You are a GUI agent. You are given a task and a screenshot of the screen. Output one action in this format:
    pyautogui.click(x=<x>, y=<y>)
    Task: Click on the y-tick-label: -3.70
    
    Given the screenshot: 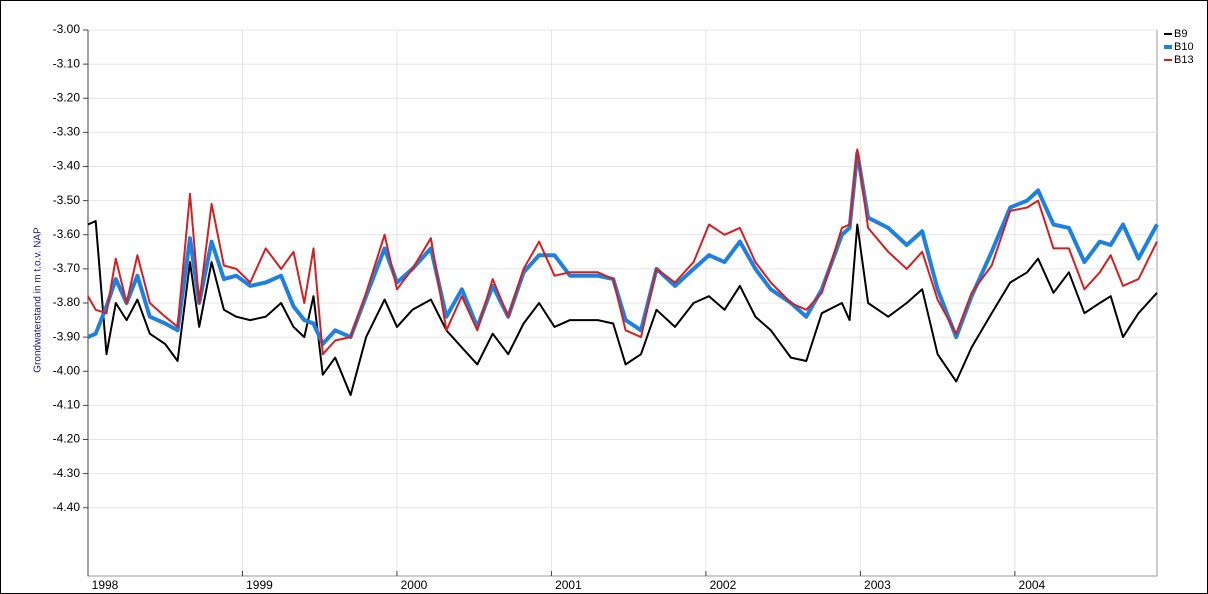 What is the action you would take?
    pyautogui.click(x=67, y=268)
    